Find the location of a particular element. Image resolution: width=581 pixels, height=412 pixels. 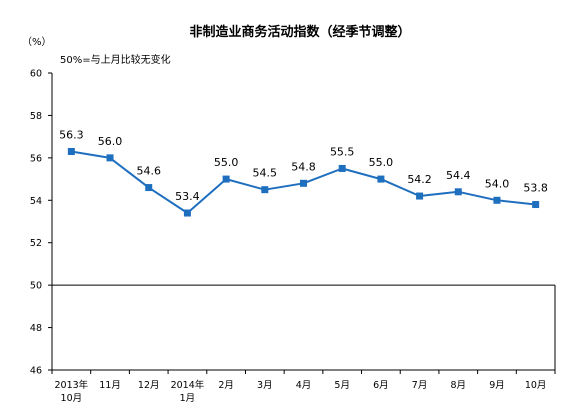

y-tick-label: 50 is located at coordinates (36, 286).